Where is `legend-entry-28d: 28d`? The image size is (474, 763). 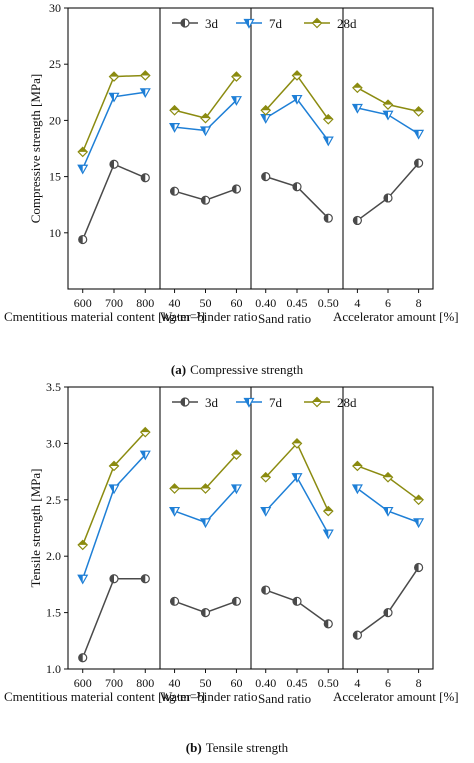 legend-entry-28d: 28d is located at coordinates (330, 23).